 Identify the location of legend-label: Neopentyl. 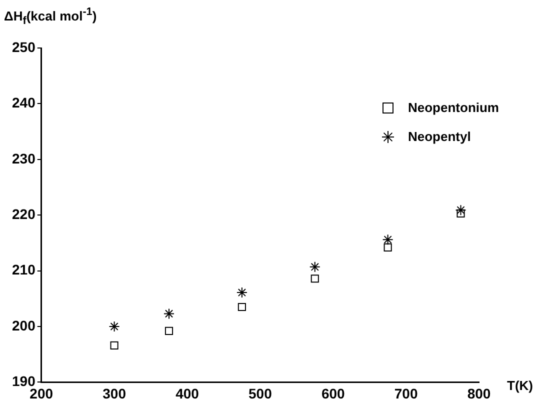
(439, 136).